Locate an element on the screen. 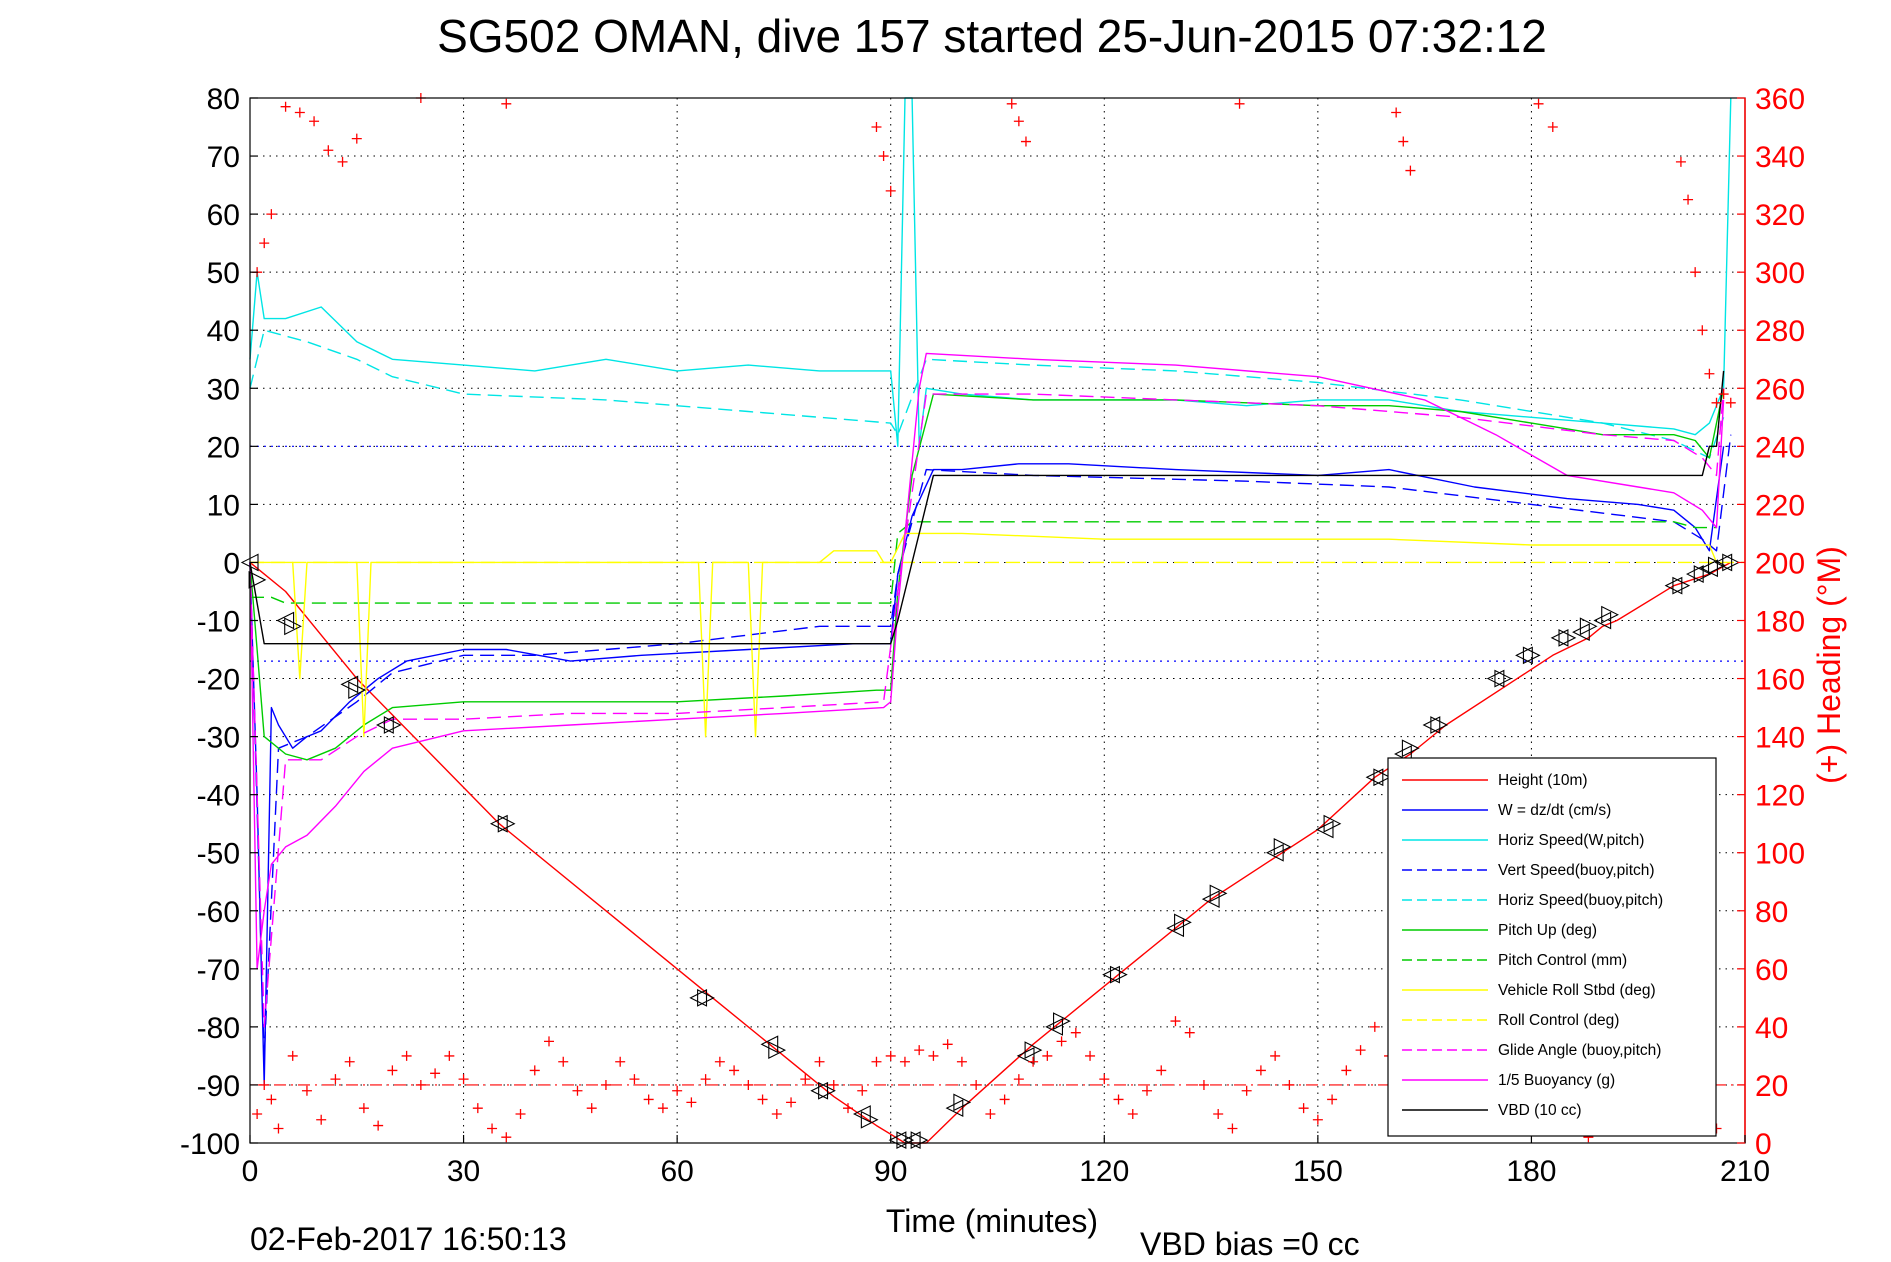 The width and height of the screenshot is (1891, 1262). y-right-tick-label: 180 is located at coordinates (1780, 622).